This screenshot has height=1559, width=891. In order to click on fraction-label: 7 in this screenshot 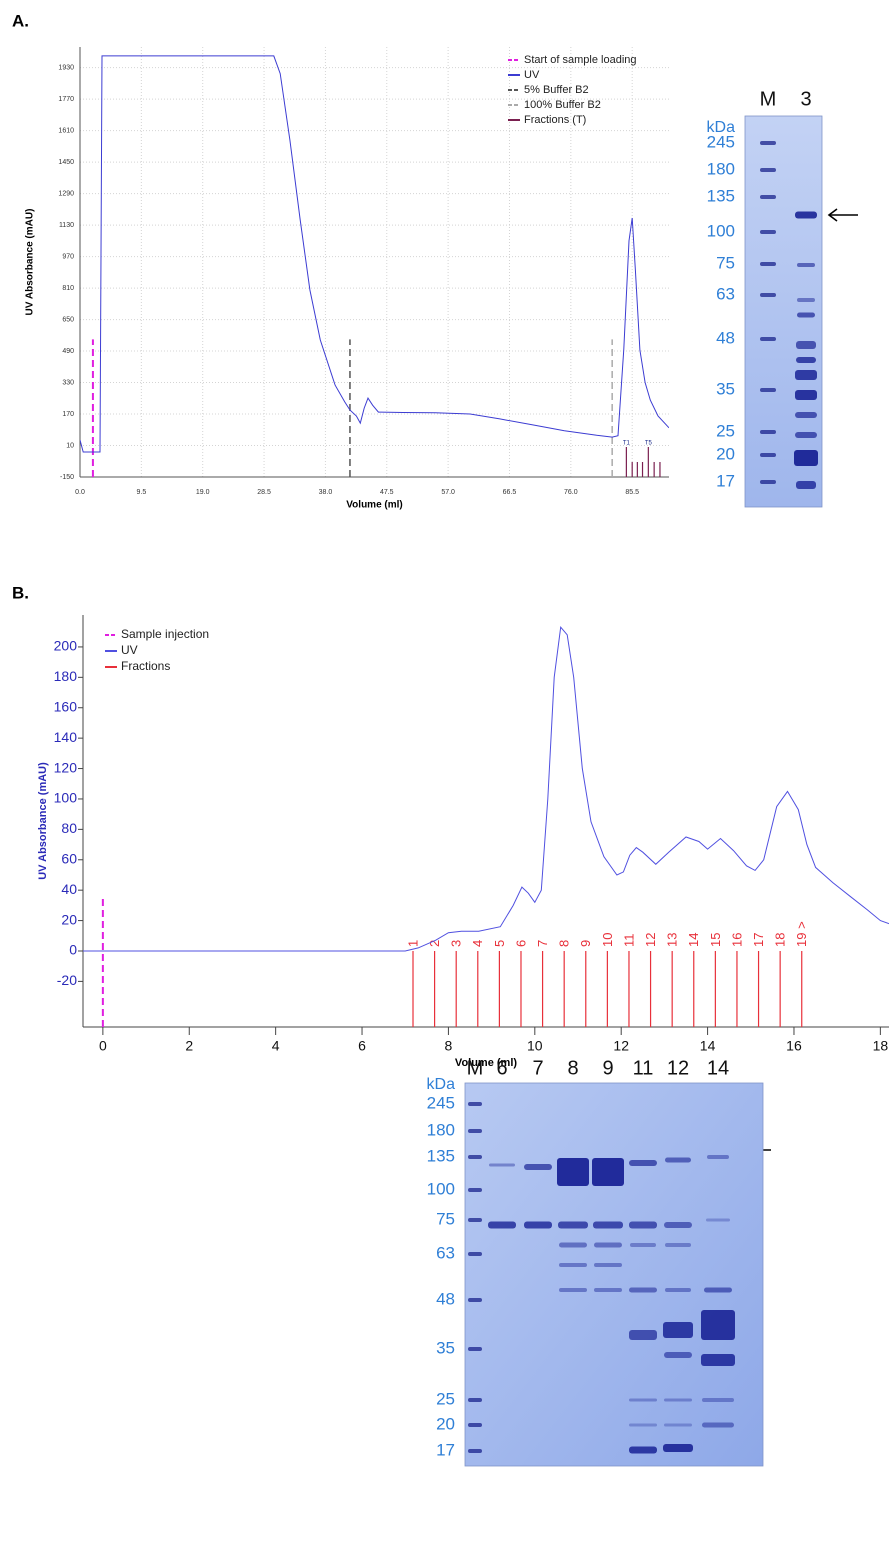, I will do `click(542, 943)`.